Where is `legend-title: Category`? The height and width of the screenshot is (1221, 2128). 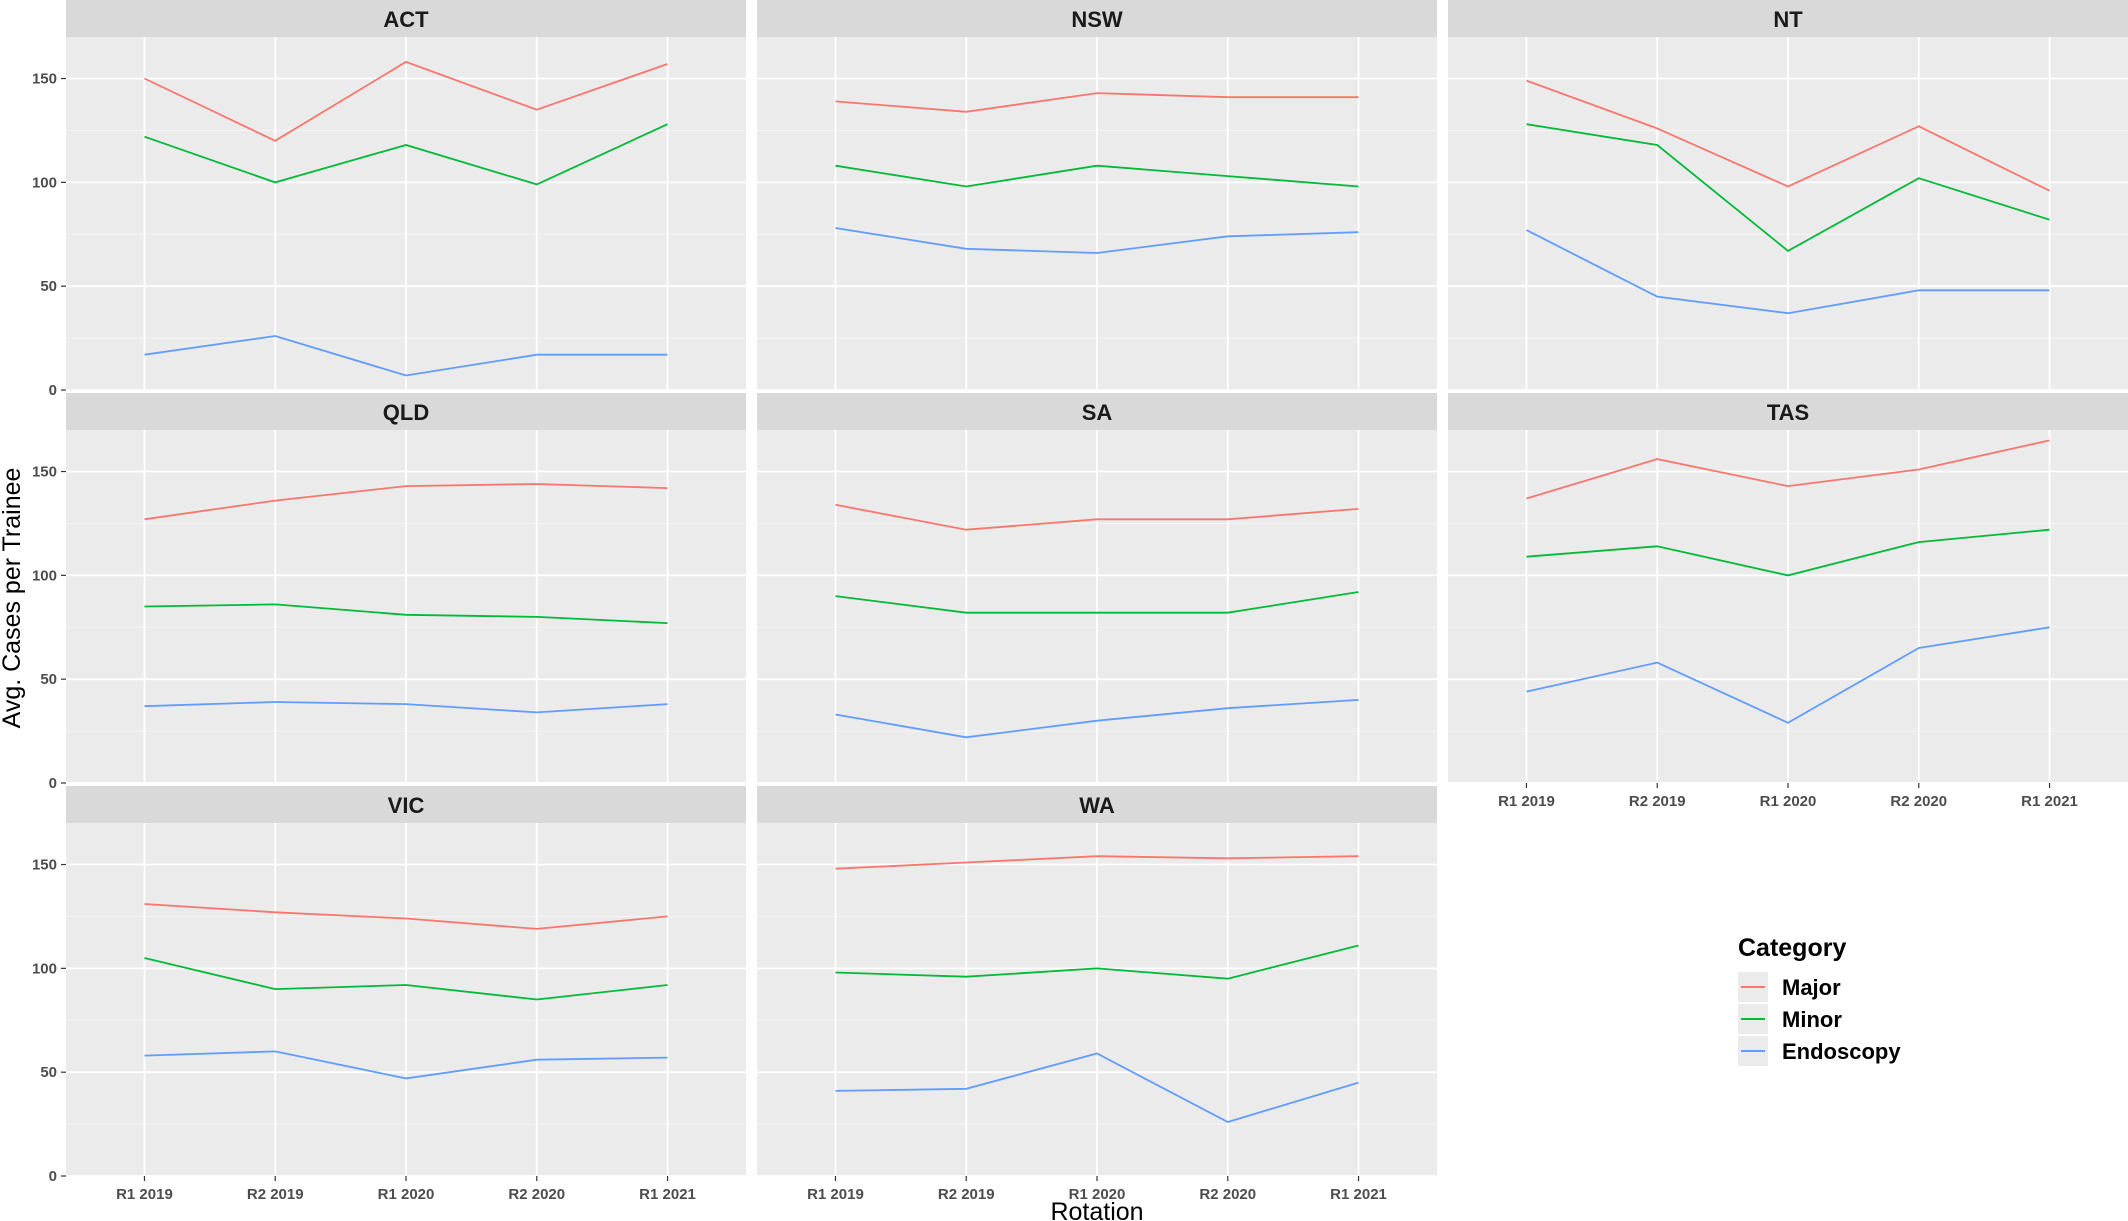 legend-title: Category is located at coordinates (1792, 948).